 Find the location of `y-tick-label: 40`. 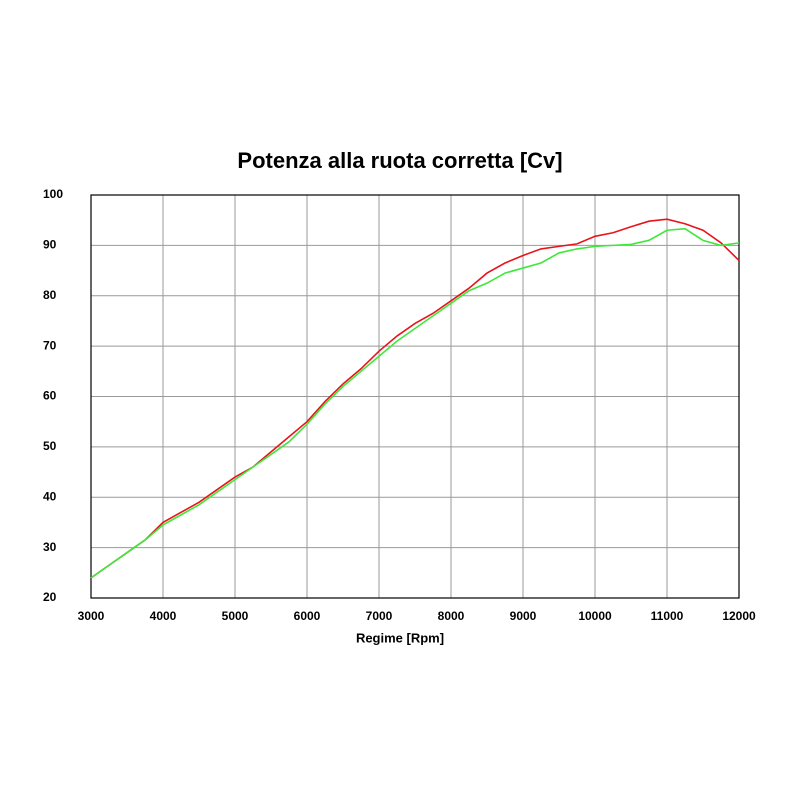

y-tick-label: 40 is located at coordinates (50, 496).